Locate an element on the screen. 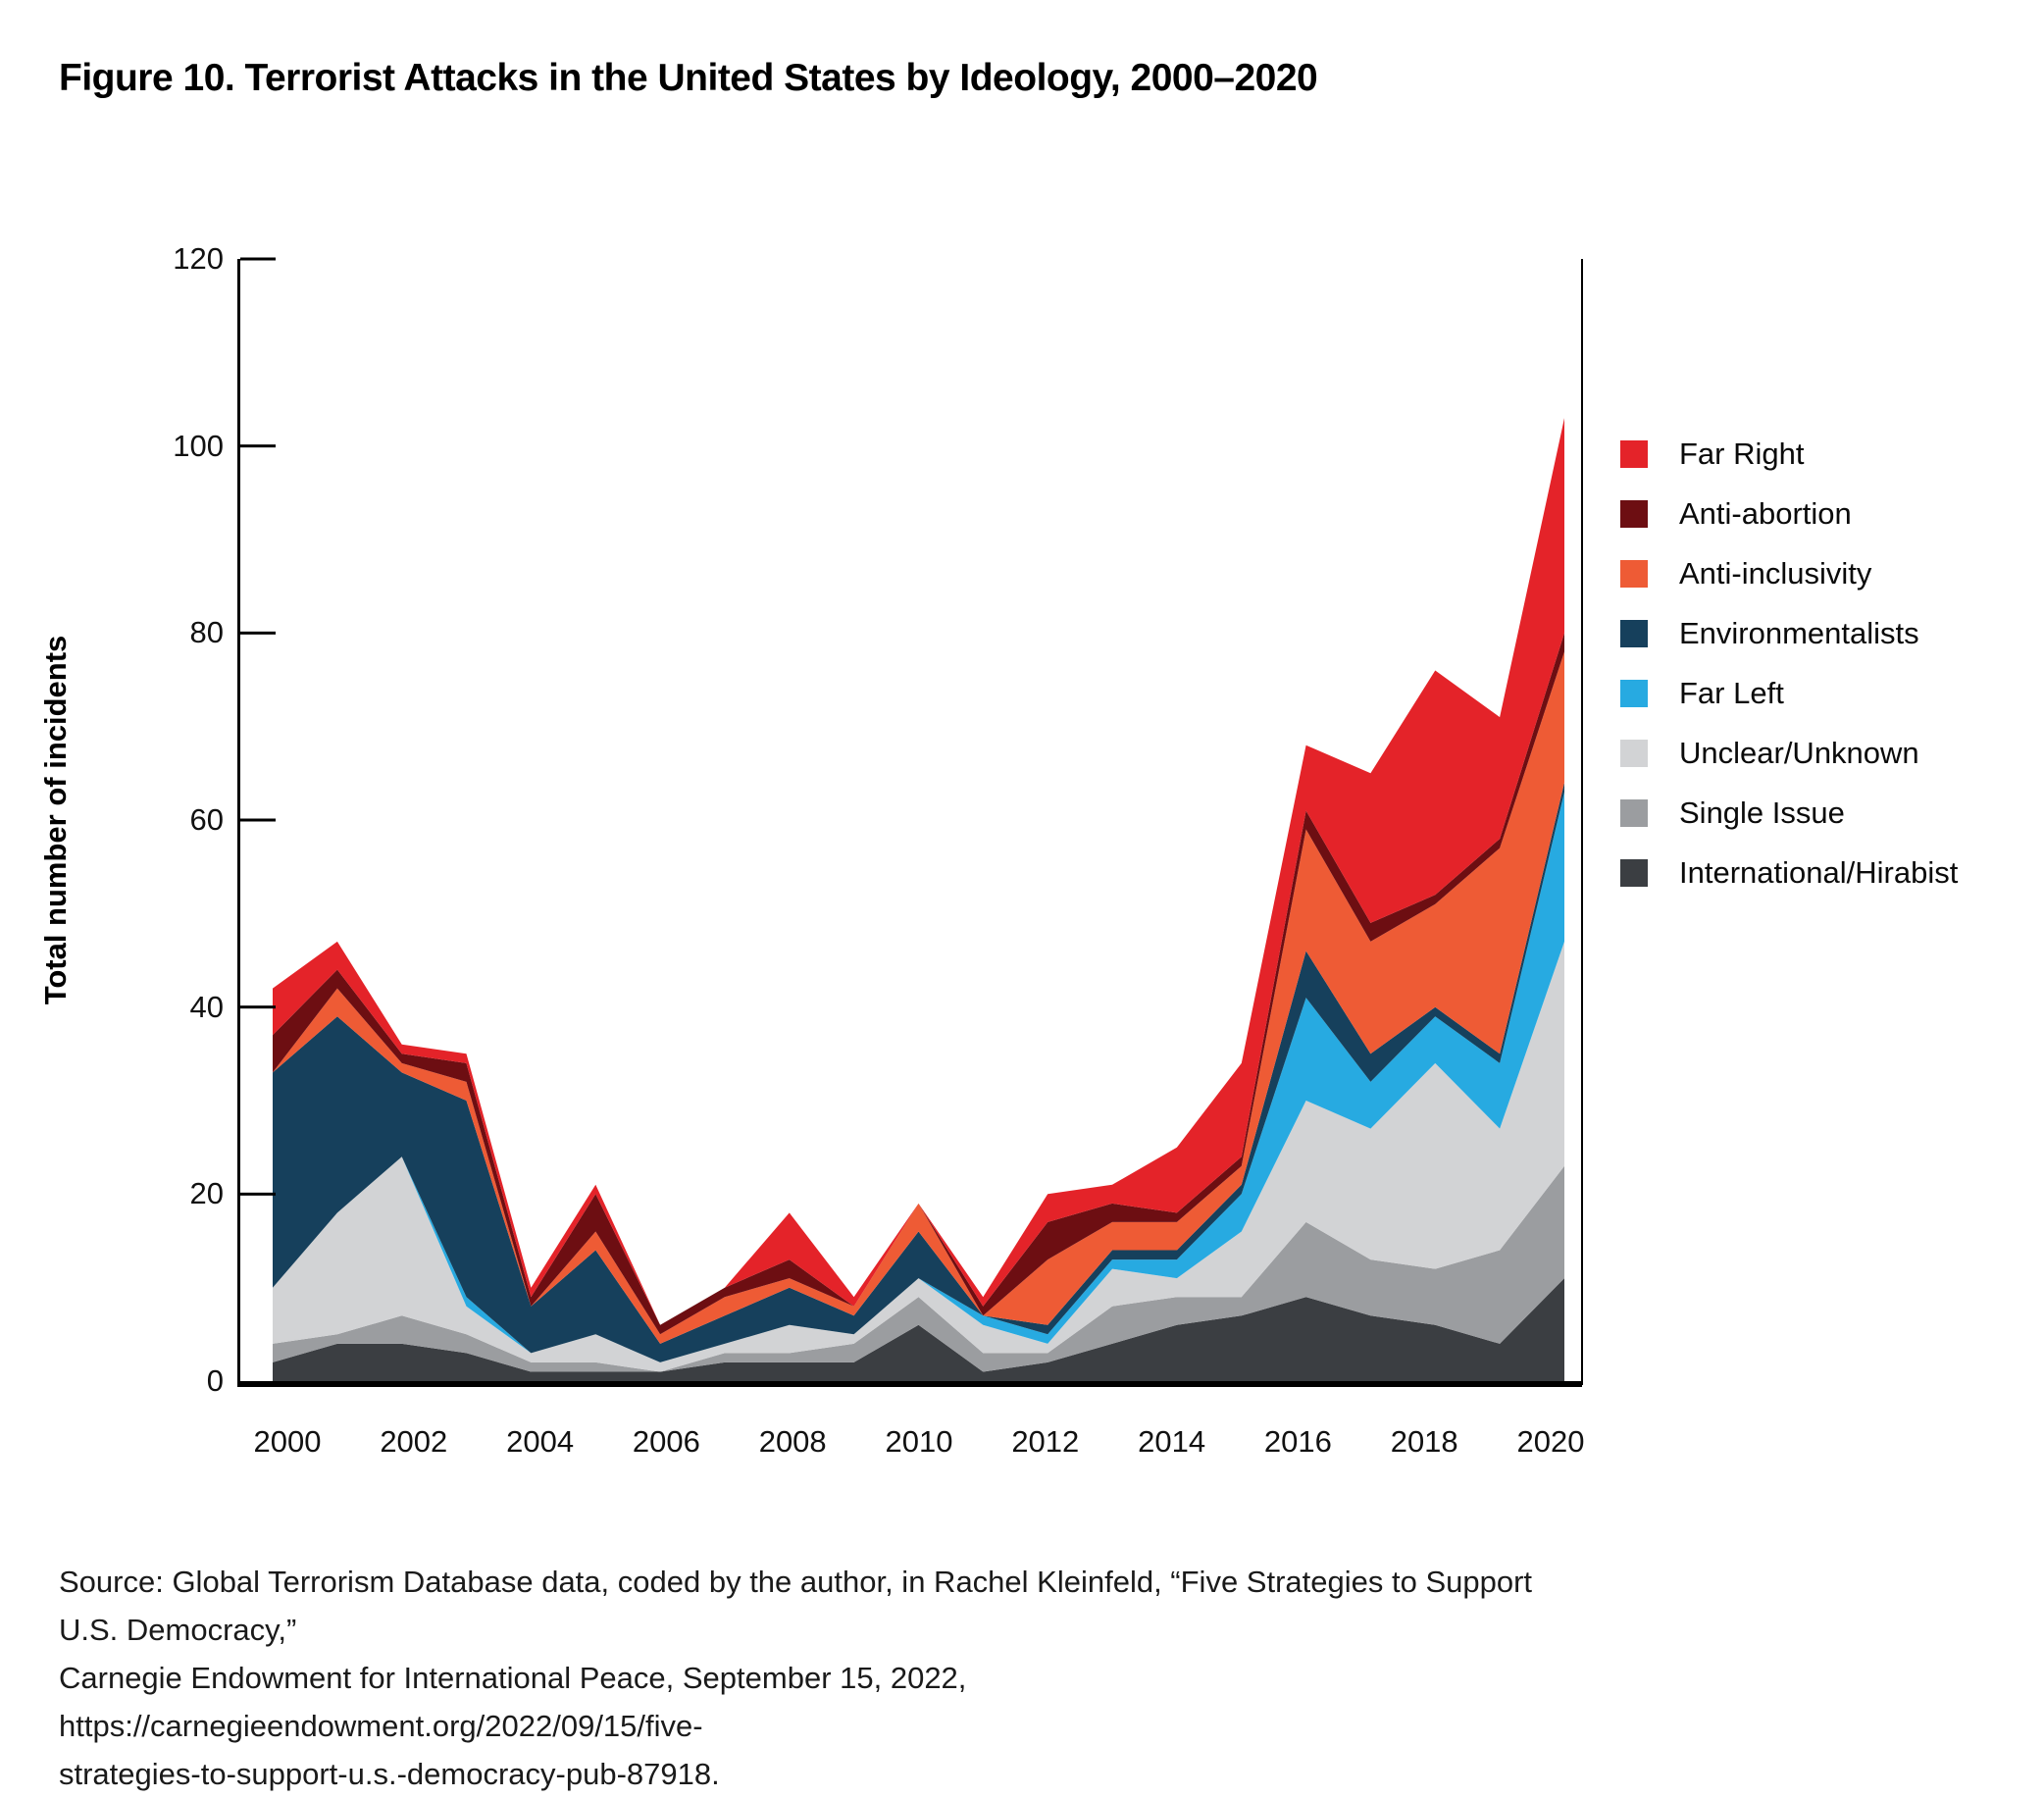 This screenshot has width=2044, height=1798. x-tick-label-2010: 2010 is located at coordinates (919, 1441).